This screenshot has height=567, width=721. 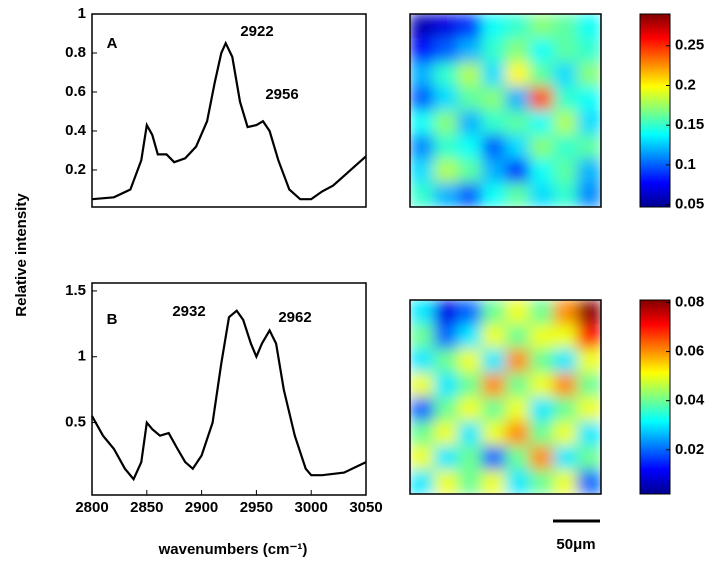 I want to click on peak-label: 2956, so click(x=281, y=94).